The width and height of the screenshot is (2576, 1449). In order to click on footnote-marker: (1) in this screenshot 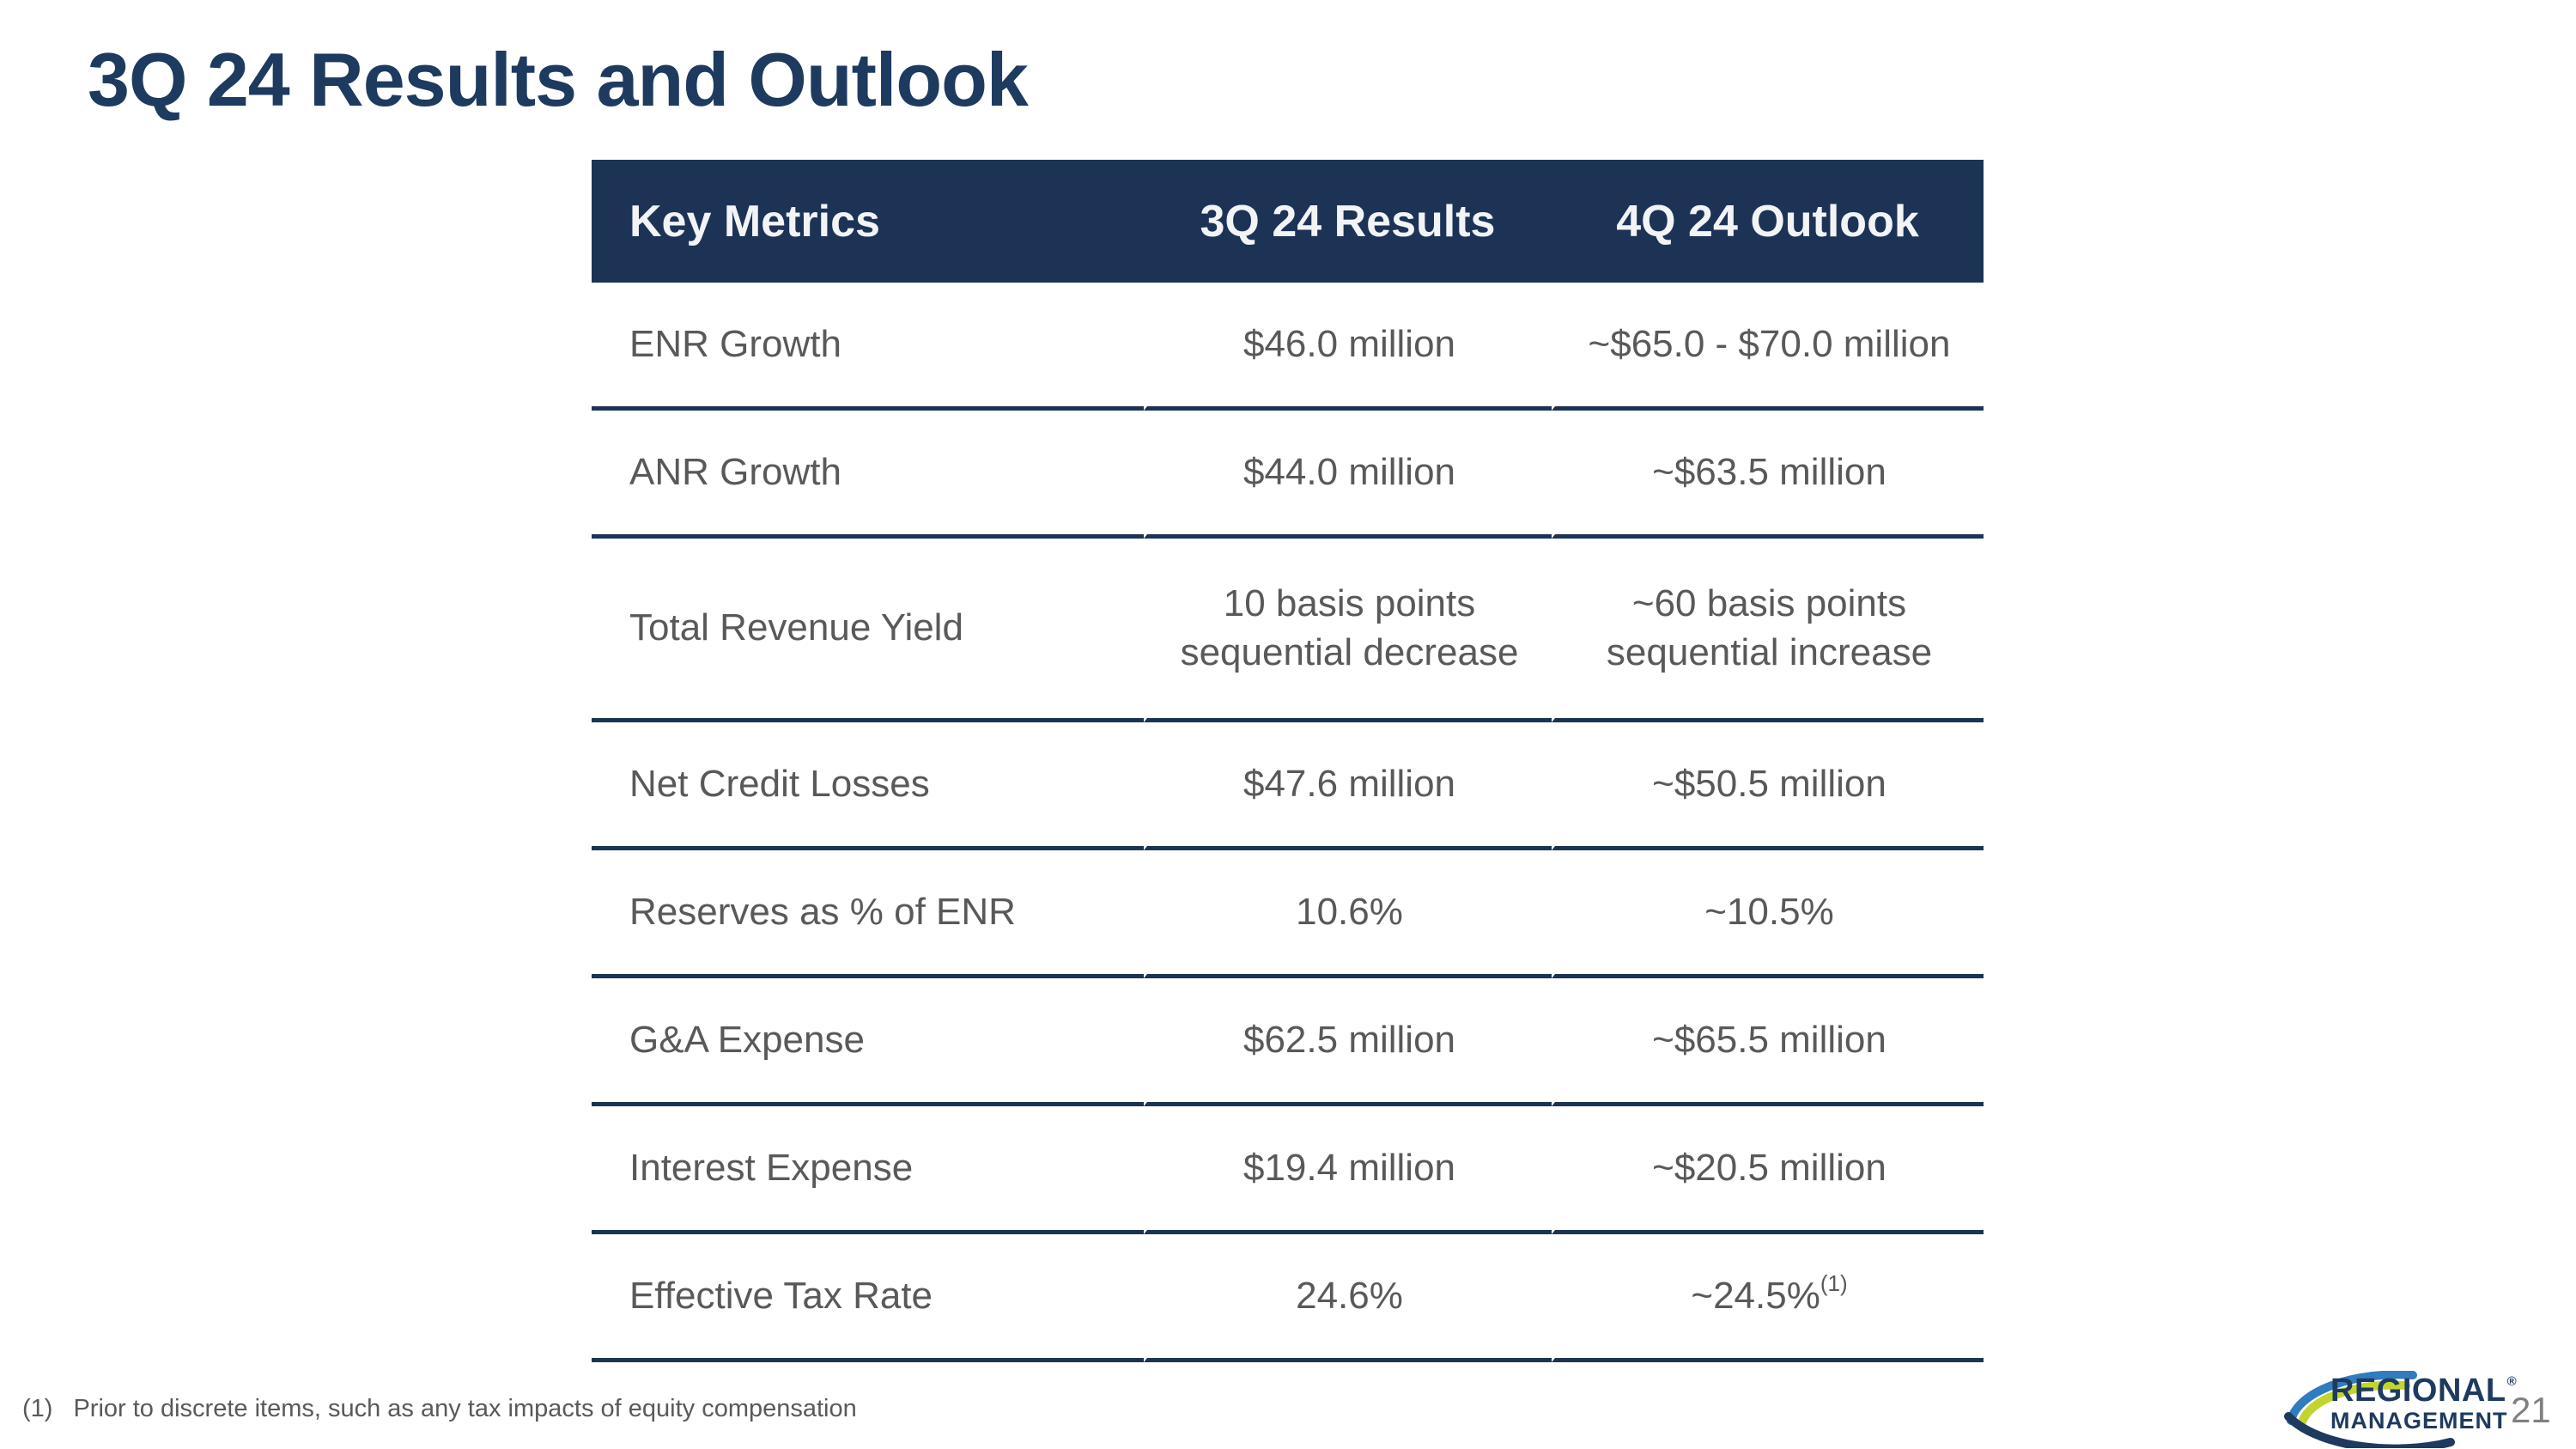, I will do `click(37, 1408)`.